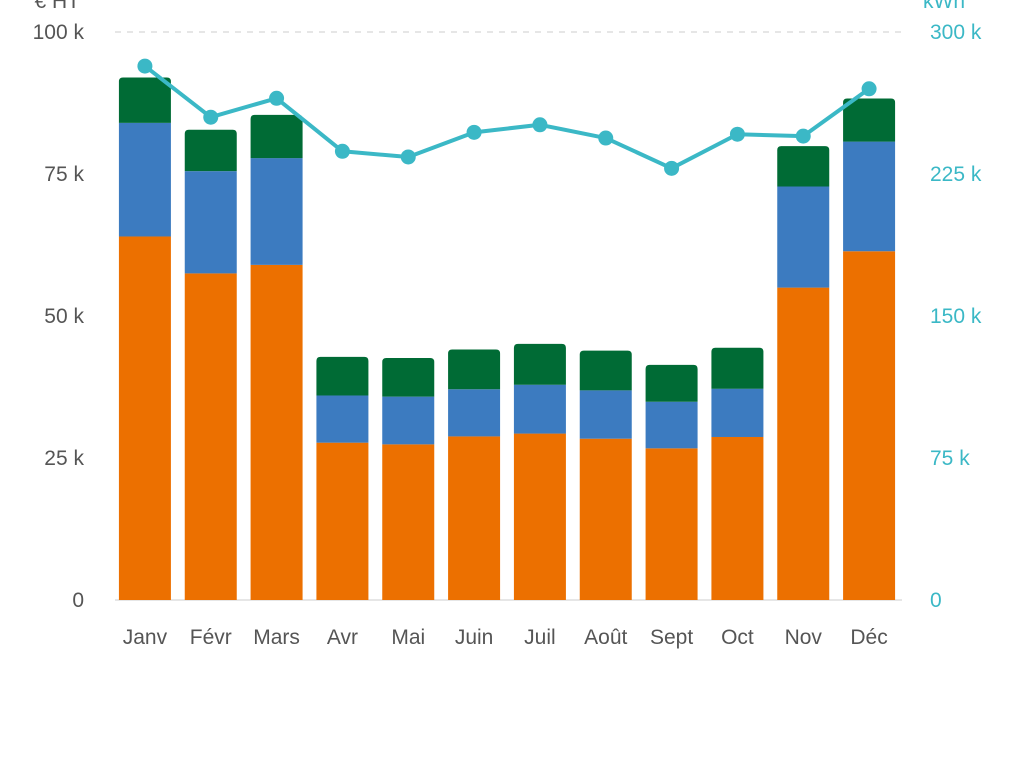  What do you see at coordinates (342, 637) in the screenshot?
I see `x-tick-label: Avr` at bounding box center [342, 637].